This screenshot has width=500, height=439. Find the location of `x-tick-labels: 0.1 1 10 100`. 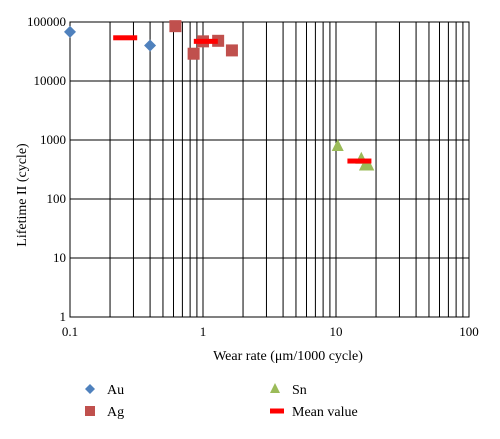

x-tick-labels: 0.1 1 10 100 is located at coordinates (270, 331).